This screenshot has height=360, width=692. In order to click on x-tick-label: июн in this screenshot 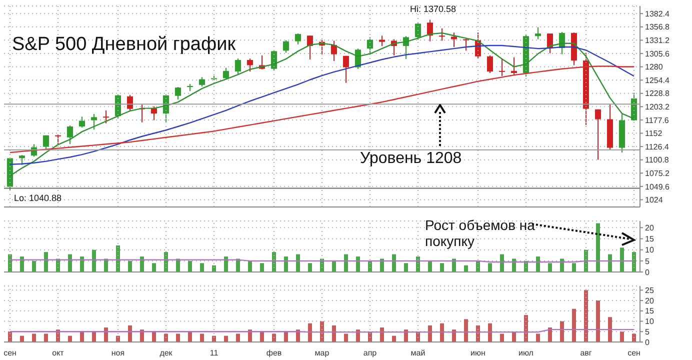, I will do `click(478, 353)`.